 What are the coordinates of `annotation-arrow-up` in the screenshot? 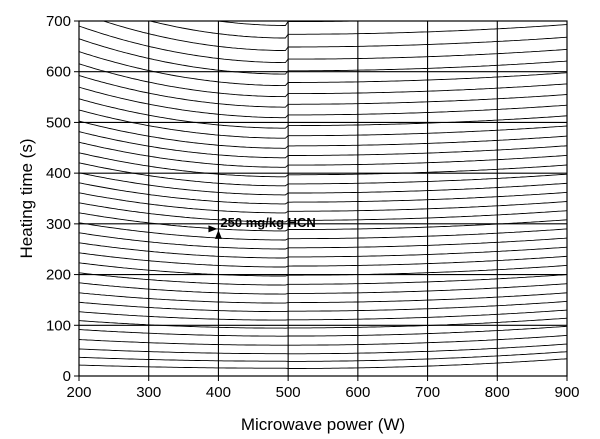 It's located at (218, 234).